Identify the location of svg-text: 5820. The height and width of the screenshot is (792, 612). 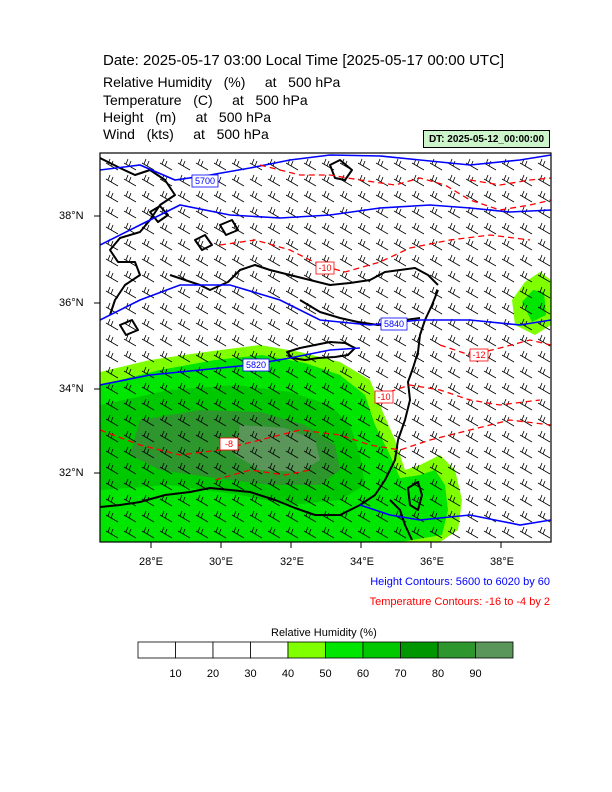
(256, 365).